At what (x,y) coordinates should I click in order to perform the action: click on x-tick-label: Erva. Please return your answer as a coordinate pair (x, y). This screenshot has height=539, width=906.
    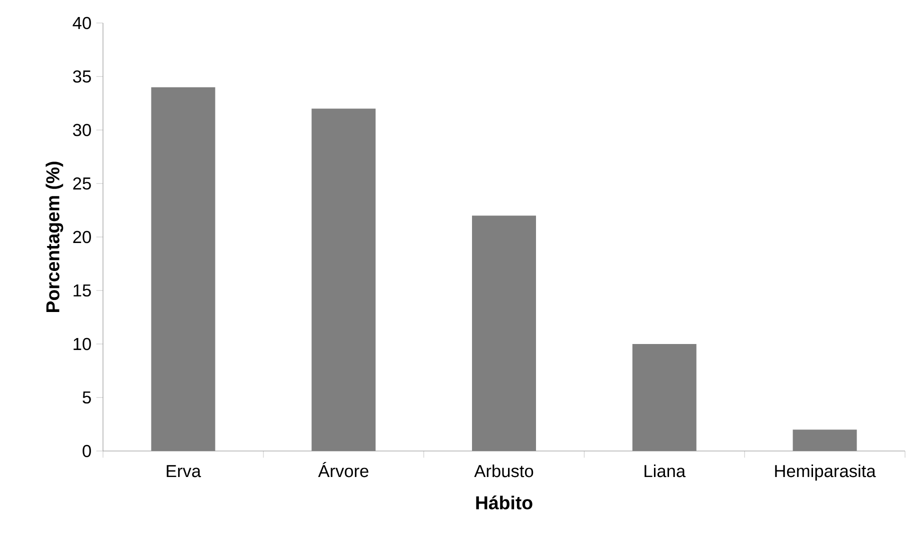
    Looking at the image, I should click on (184, 471).